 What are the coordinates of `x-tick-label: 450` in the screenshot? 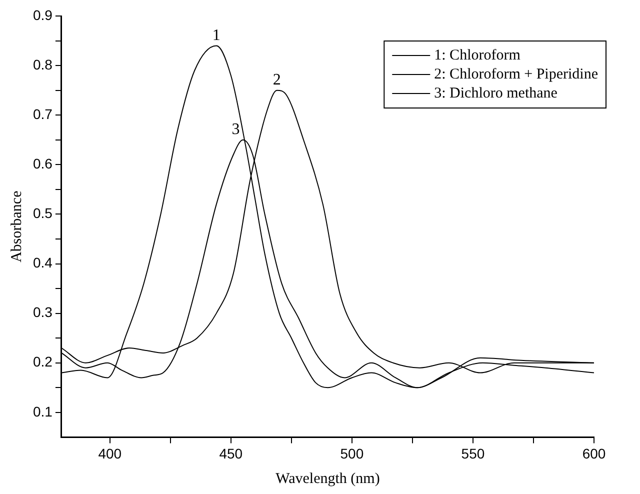 It's located at (231, 453).